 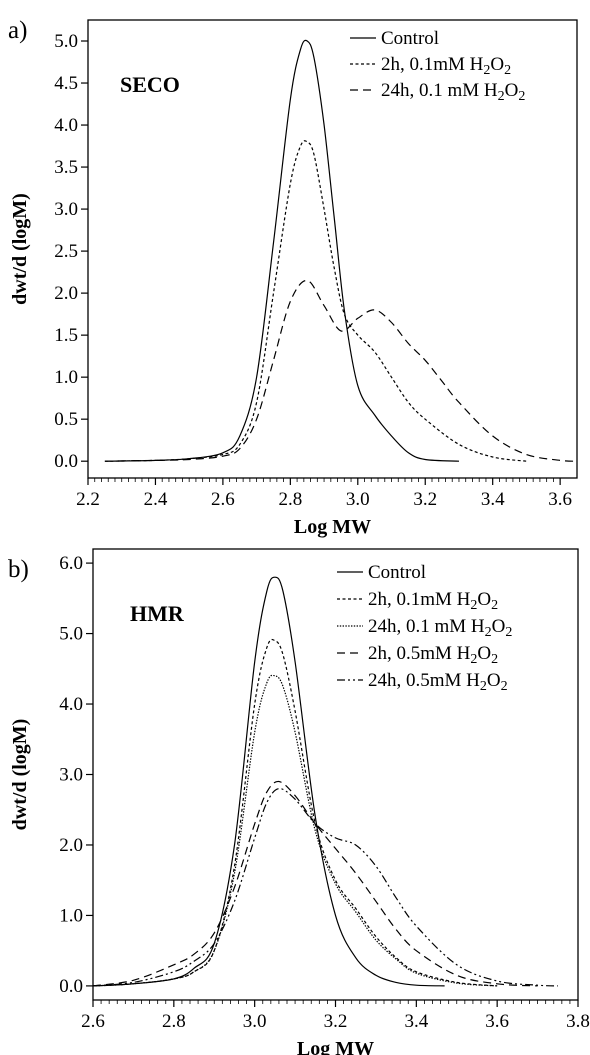 What do you see at coordinates (438, 682) in the screenshot?
I see `legend-label: 24h, 0.5mM H2O2` at bounding box center [438, 682].